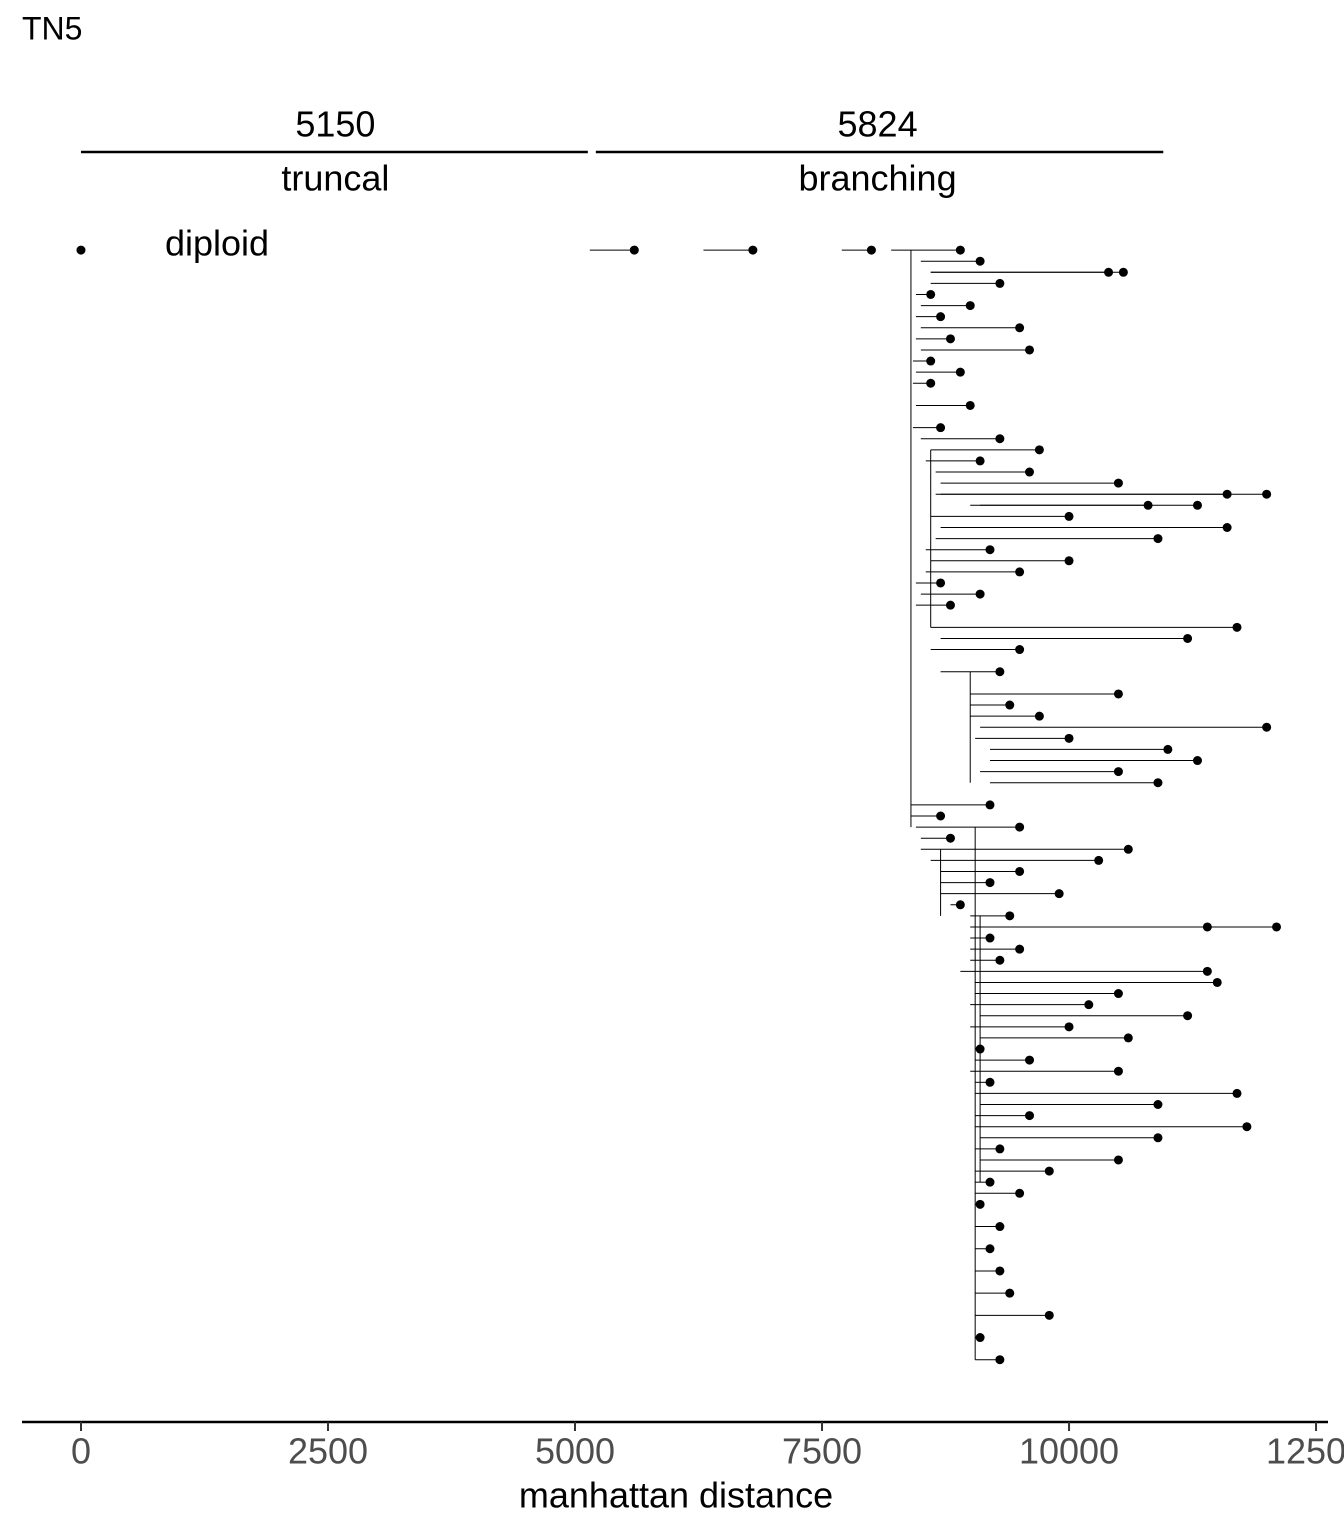  Describe the element at coordinates (1305, 1451) in the screenshot. I see `x-tick-label: 12500` at that location.